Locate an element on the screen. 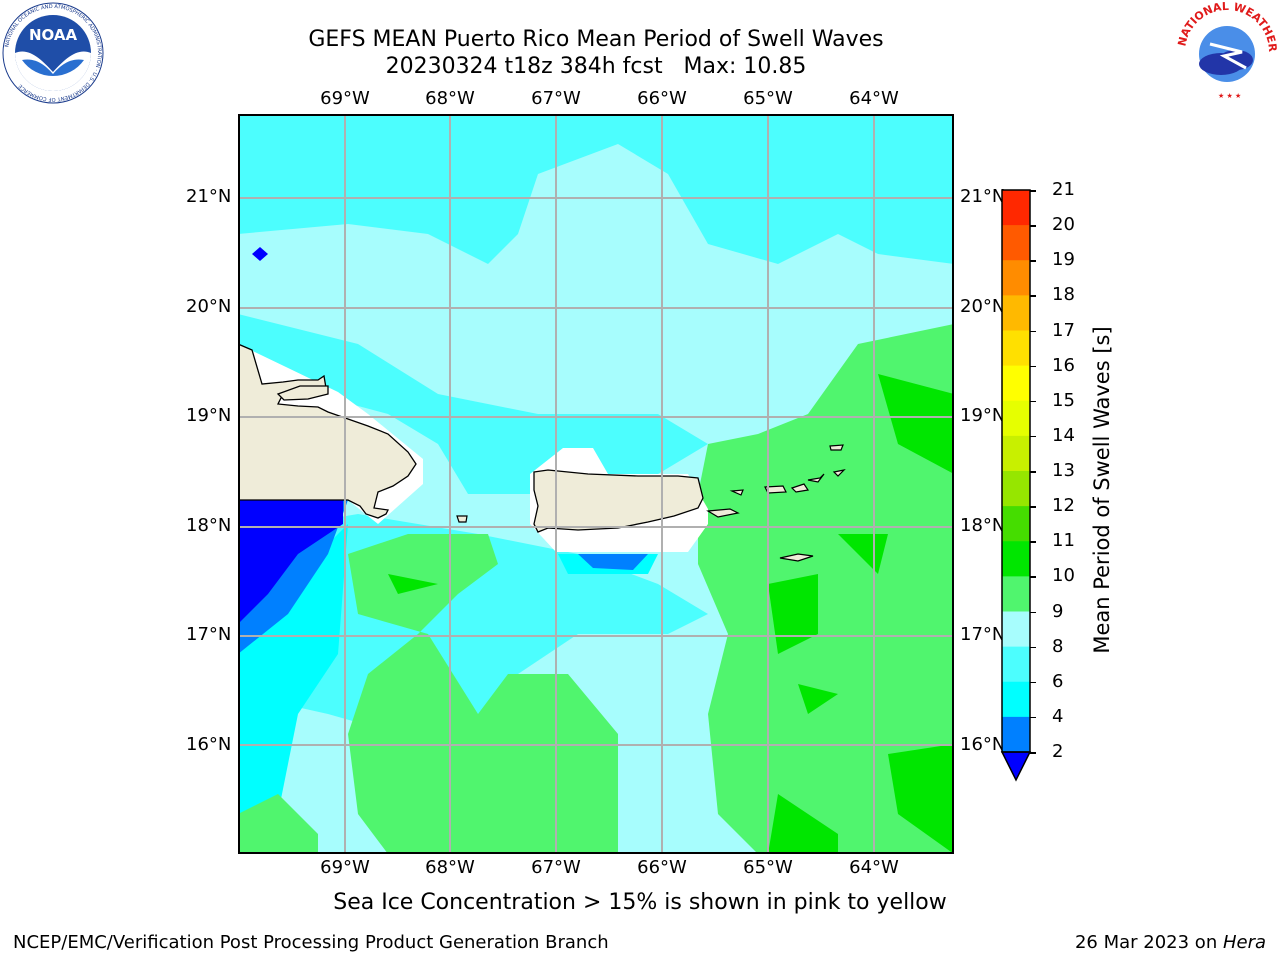 This screenshot has width=1280, height=960. colorbar is located at coordinates (1020, 486).